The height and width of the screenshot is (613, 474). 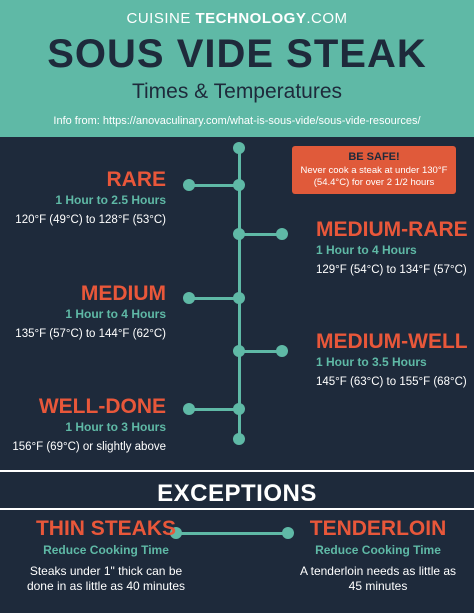 What do you see at coordinates (237, 91) in the screenshot?
I see `page-subtitle: Times & Temperatures` at bounding box center [237, 91].